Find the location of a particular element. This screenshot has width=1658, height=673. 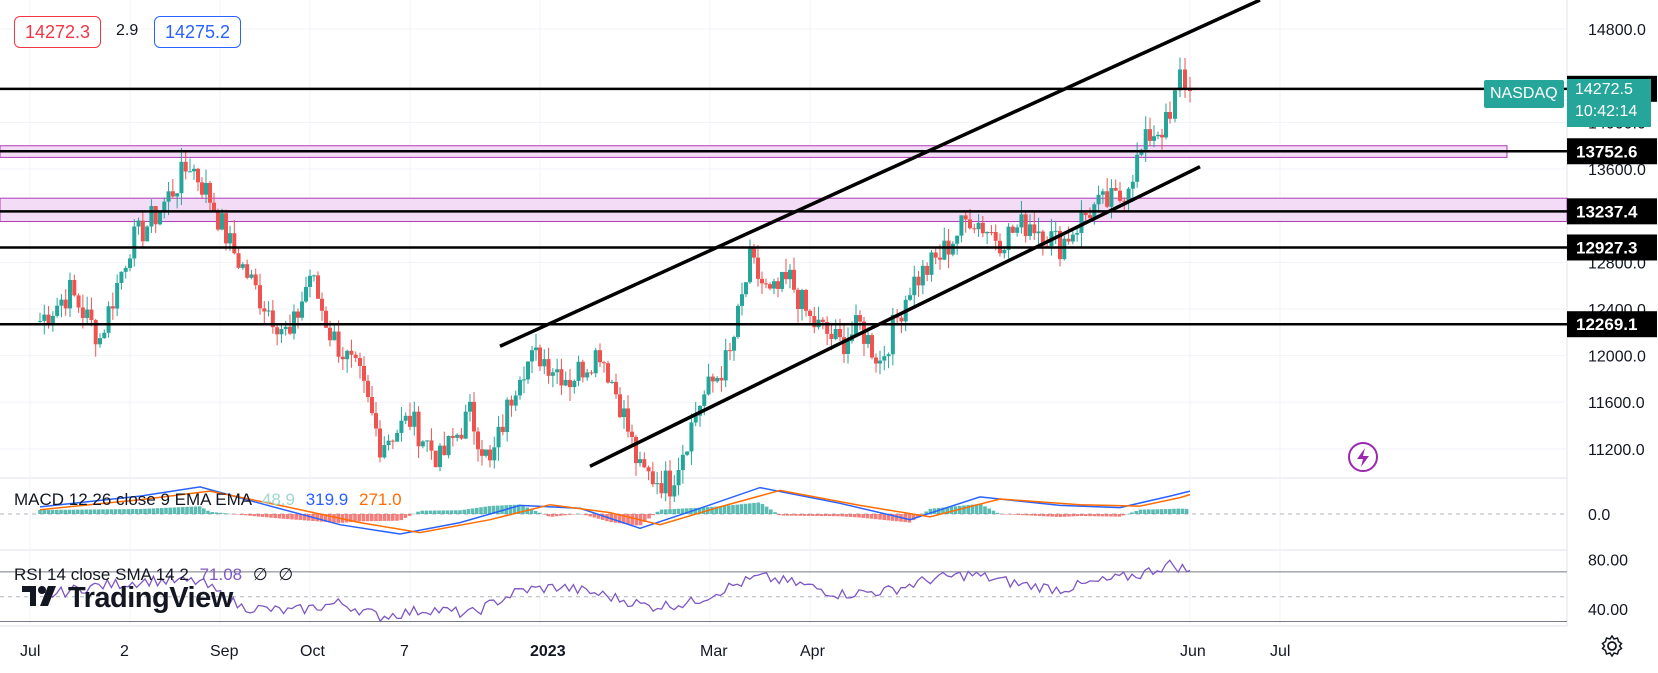

y-tick-label: 11200.0 is located at coordinates (1616, 450).